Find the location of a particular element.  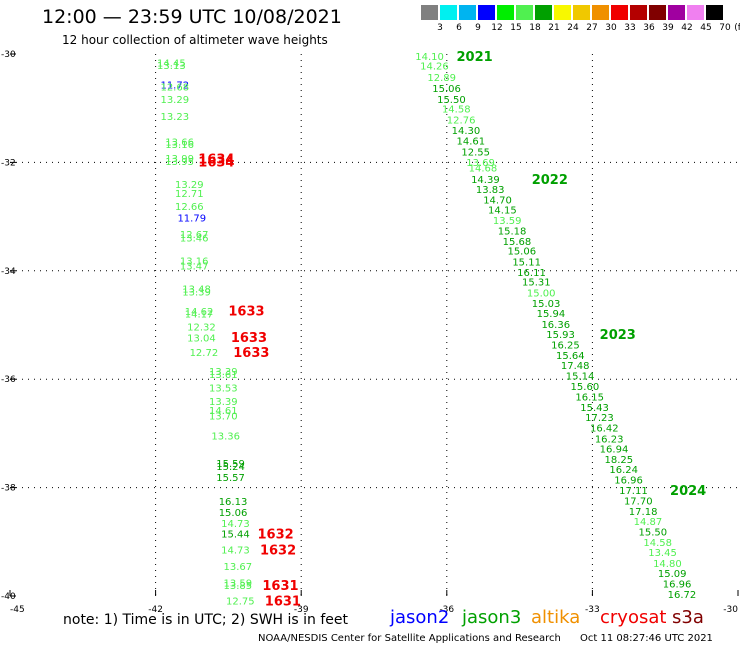

swh-value: 16.25 is located at coordinates (565, 346).